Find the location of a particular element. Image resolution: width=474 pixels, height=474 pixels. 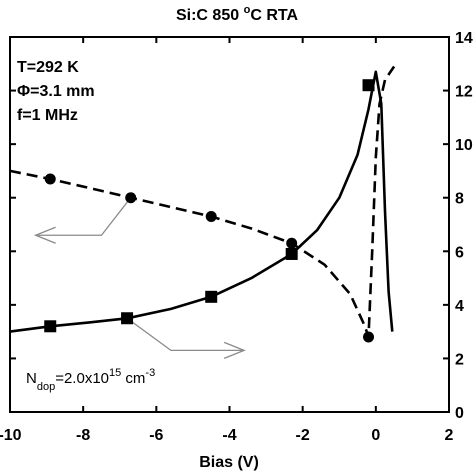

y-tick-label-7: 14 is located at coordinates (464, 38).